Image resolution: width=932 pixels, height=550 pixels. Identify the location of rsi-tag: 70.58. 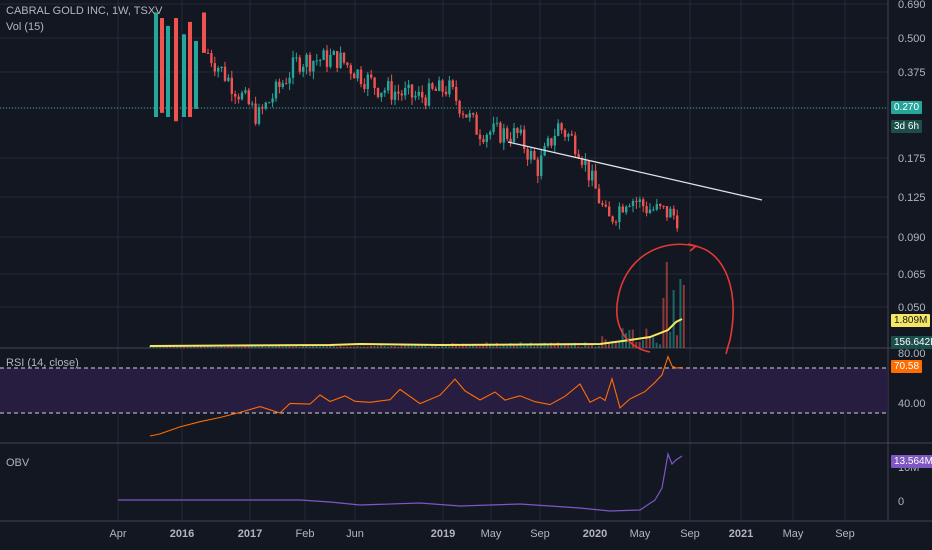
(907, 366).